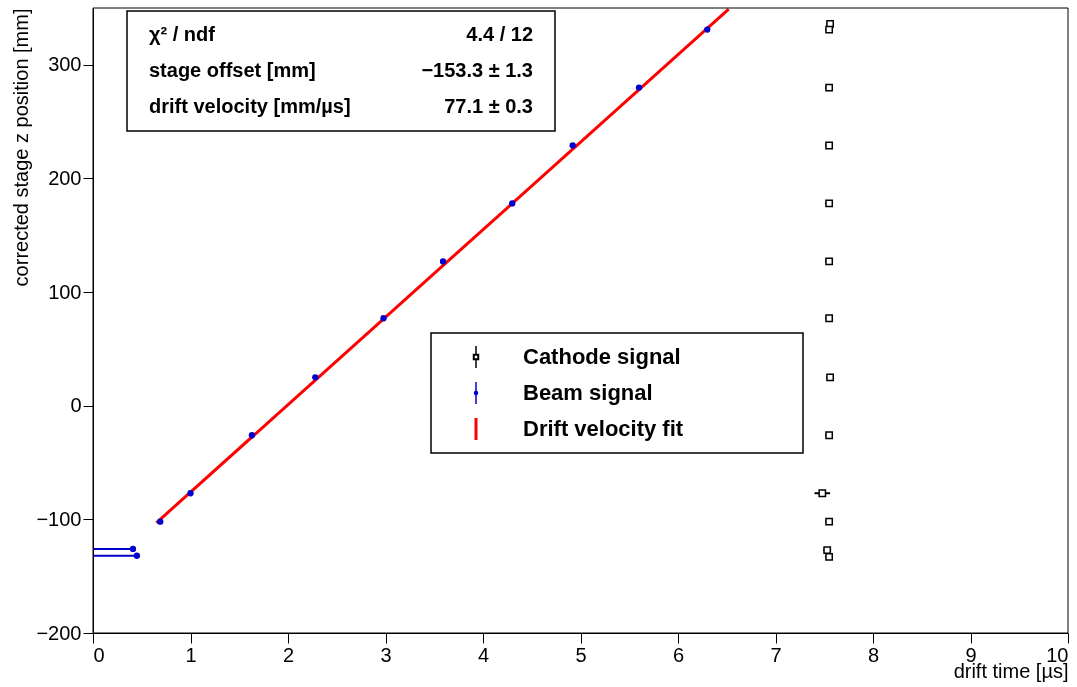 This screenshot has width=1077, height=687. What do you see at coordinates (65, 177) in the screenshot?
I see `y-tick-label: 200` at bounding box center [65, 177].